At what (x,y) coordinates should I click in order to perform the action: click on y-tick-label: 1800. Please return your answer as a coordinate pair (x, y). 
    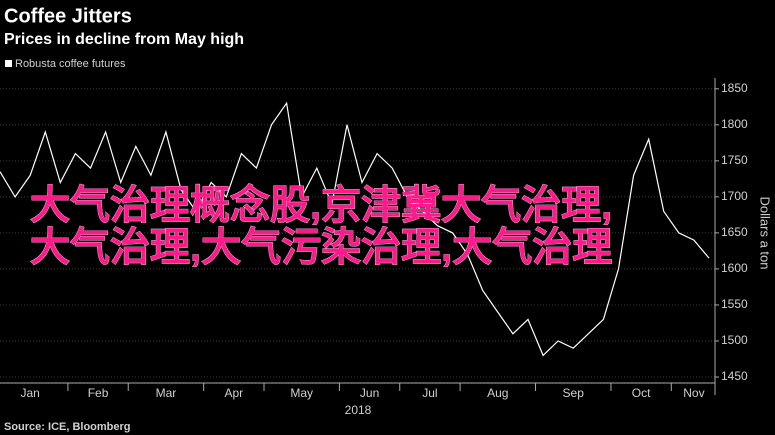
    Looking at the image, I should click on (734, 124).